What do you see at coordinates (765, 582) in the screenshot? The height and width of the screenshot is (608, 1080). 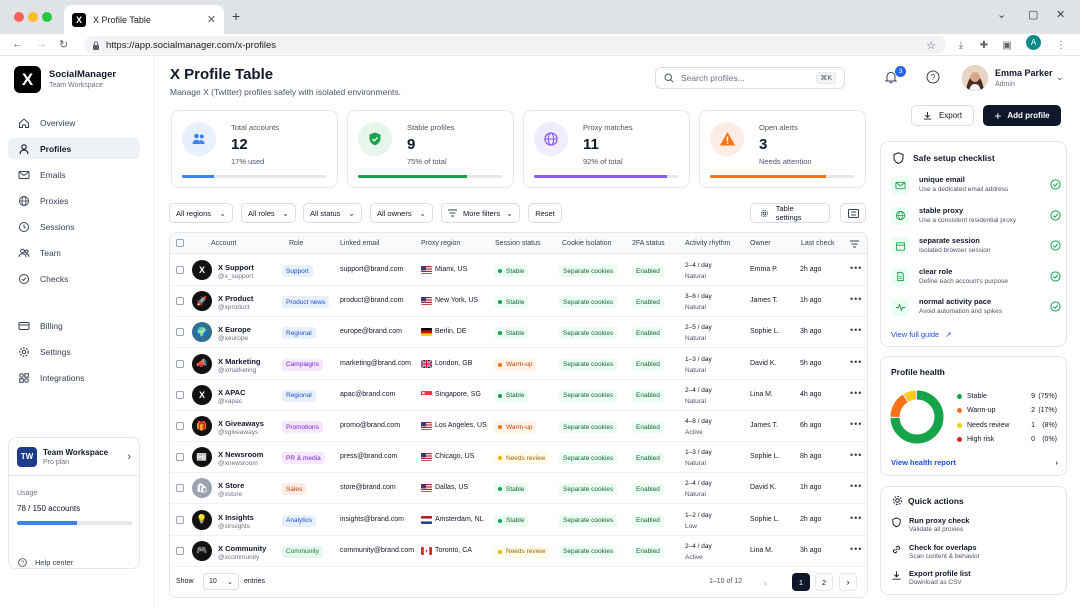 I see `prev-page-button: ‹` at bounding box center [765, 582].